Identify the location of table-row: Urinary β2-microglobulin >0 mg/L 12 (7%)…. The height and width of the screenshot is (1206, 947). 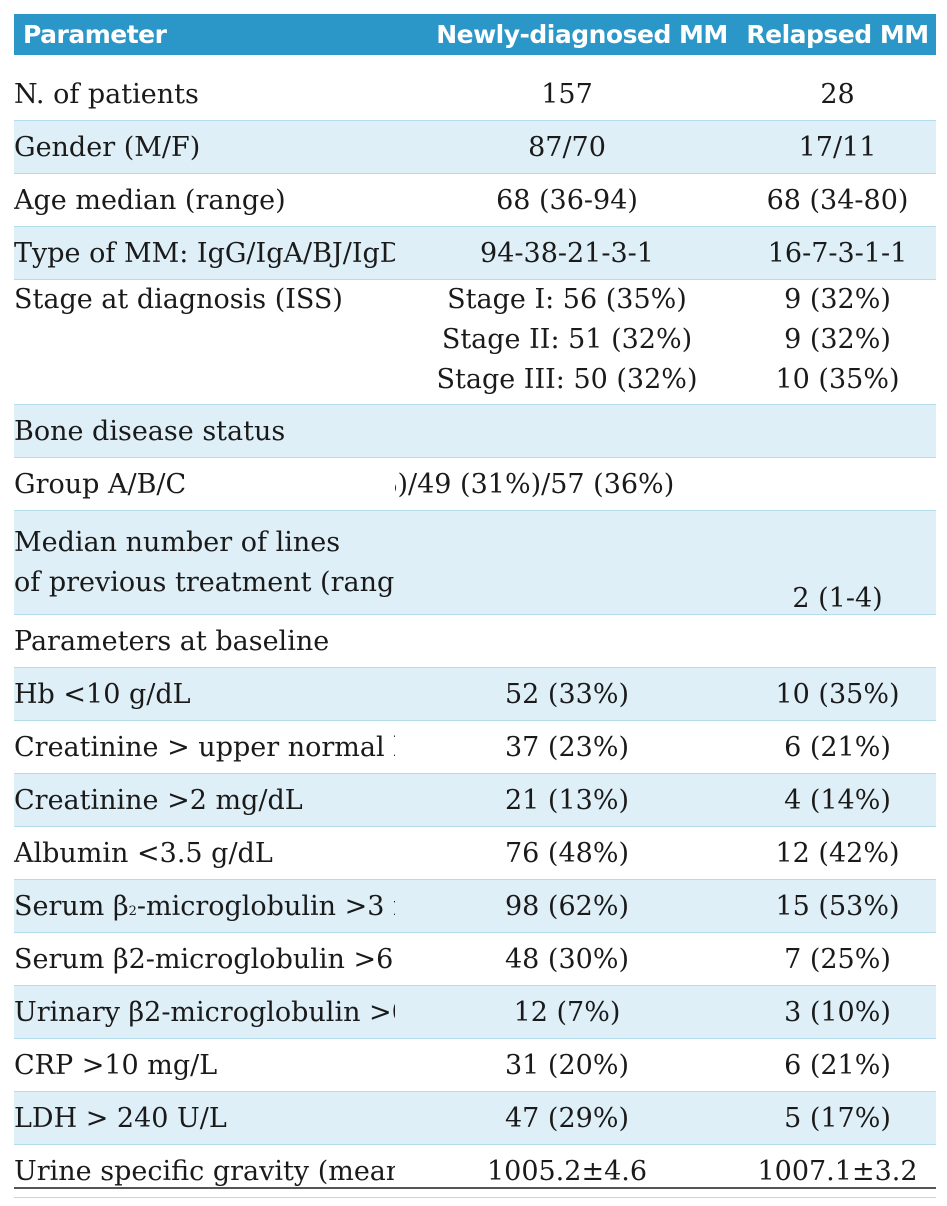
(475, 1012).